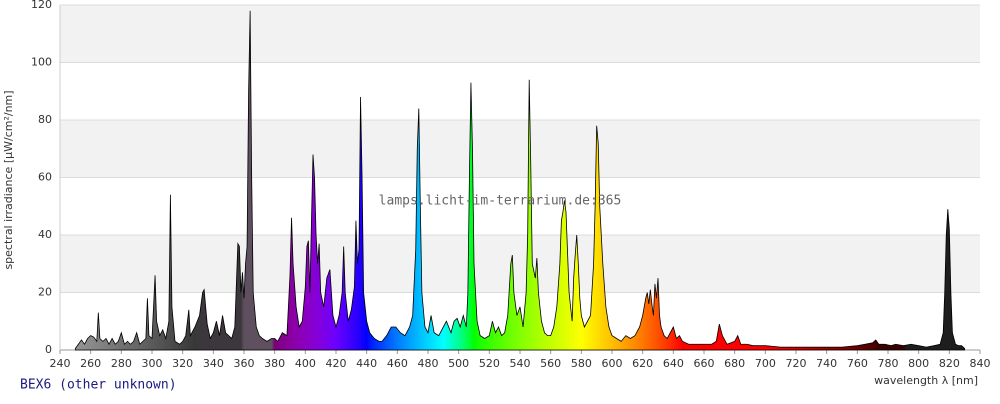  Describe the element at coordinates (41, 5) in the screenshot. I see `y-tick-label: 120` at that location.